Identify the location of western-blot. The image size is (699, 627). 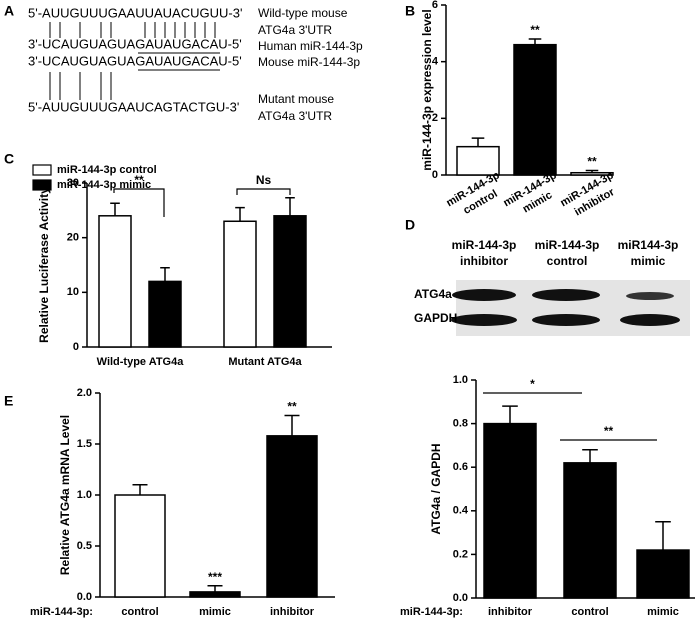
(570, 308).